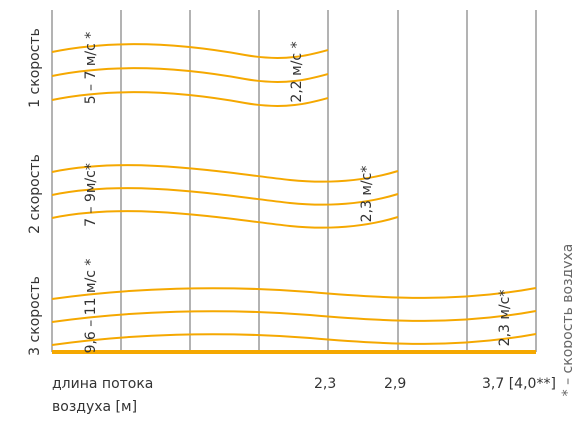 This screenshot has height=443, width=572. I want to click on row2-curves, so click(225, 196).